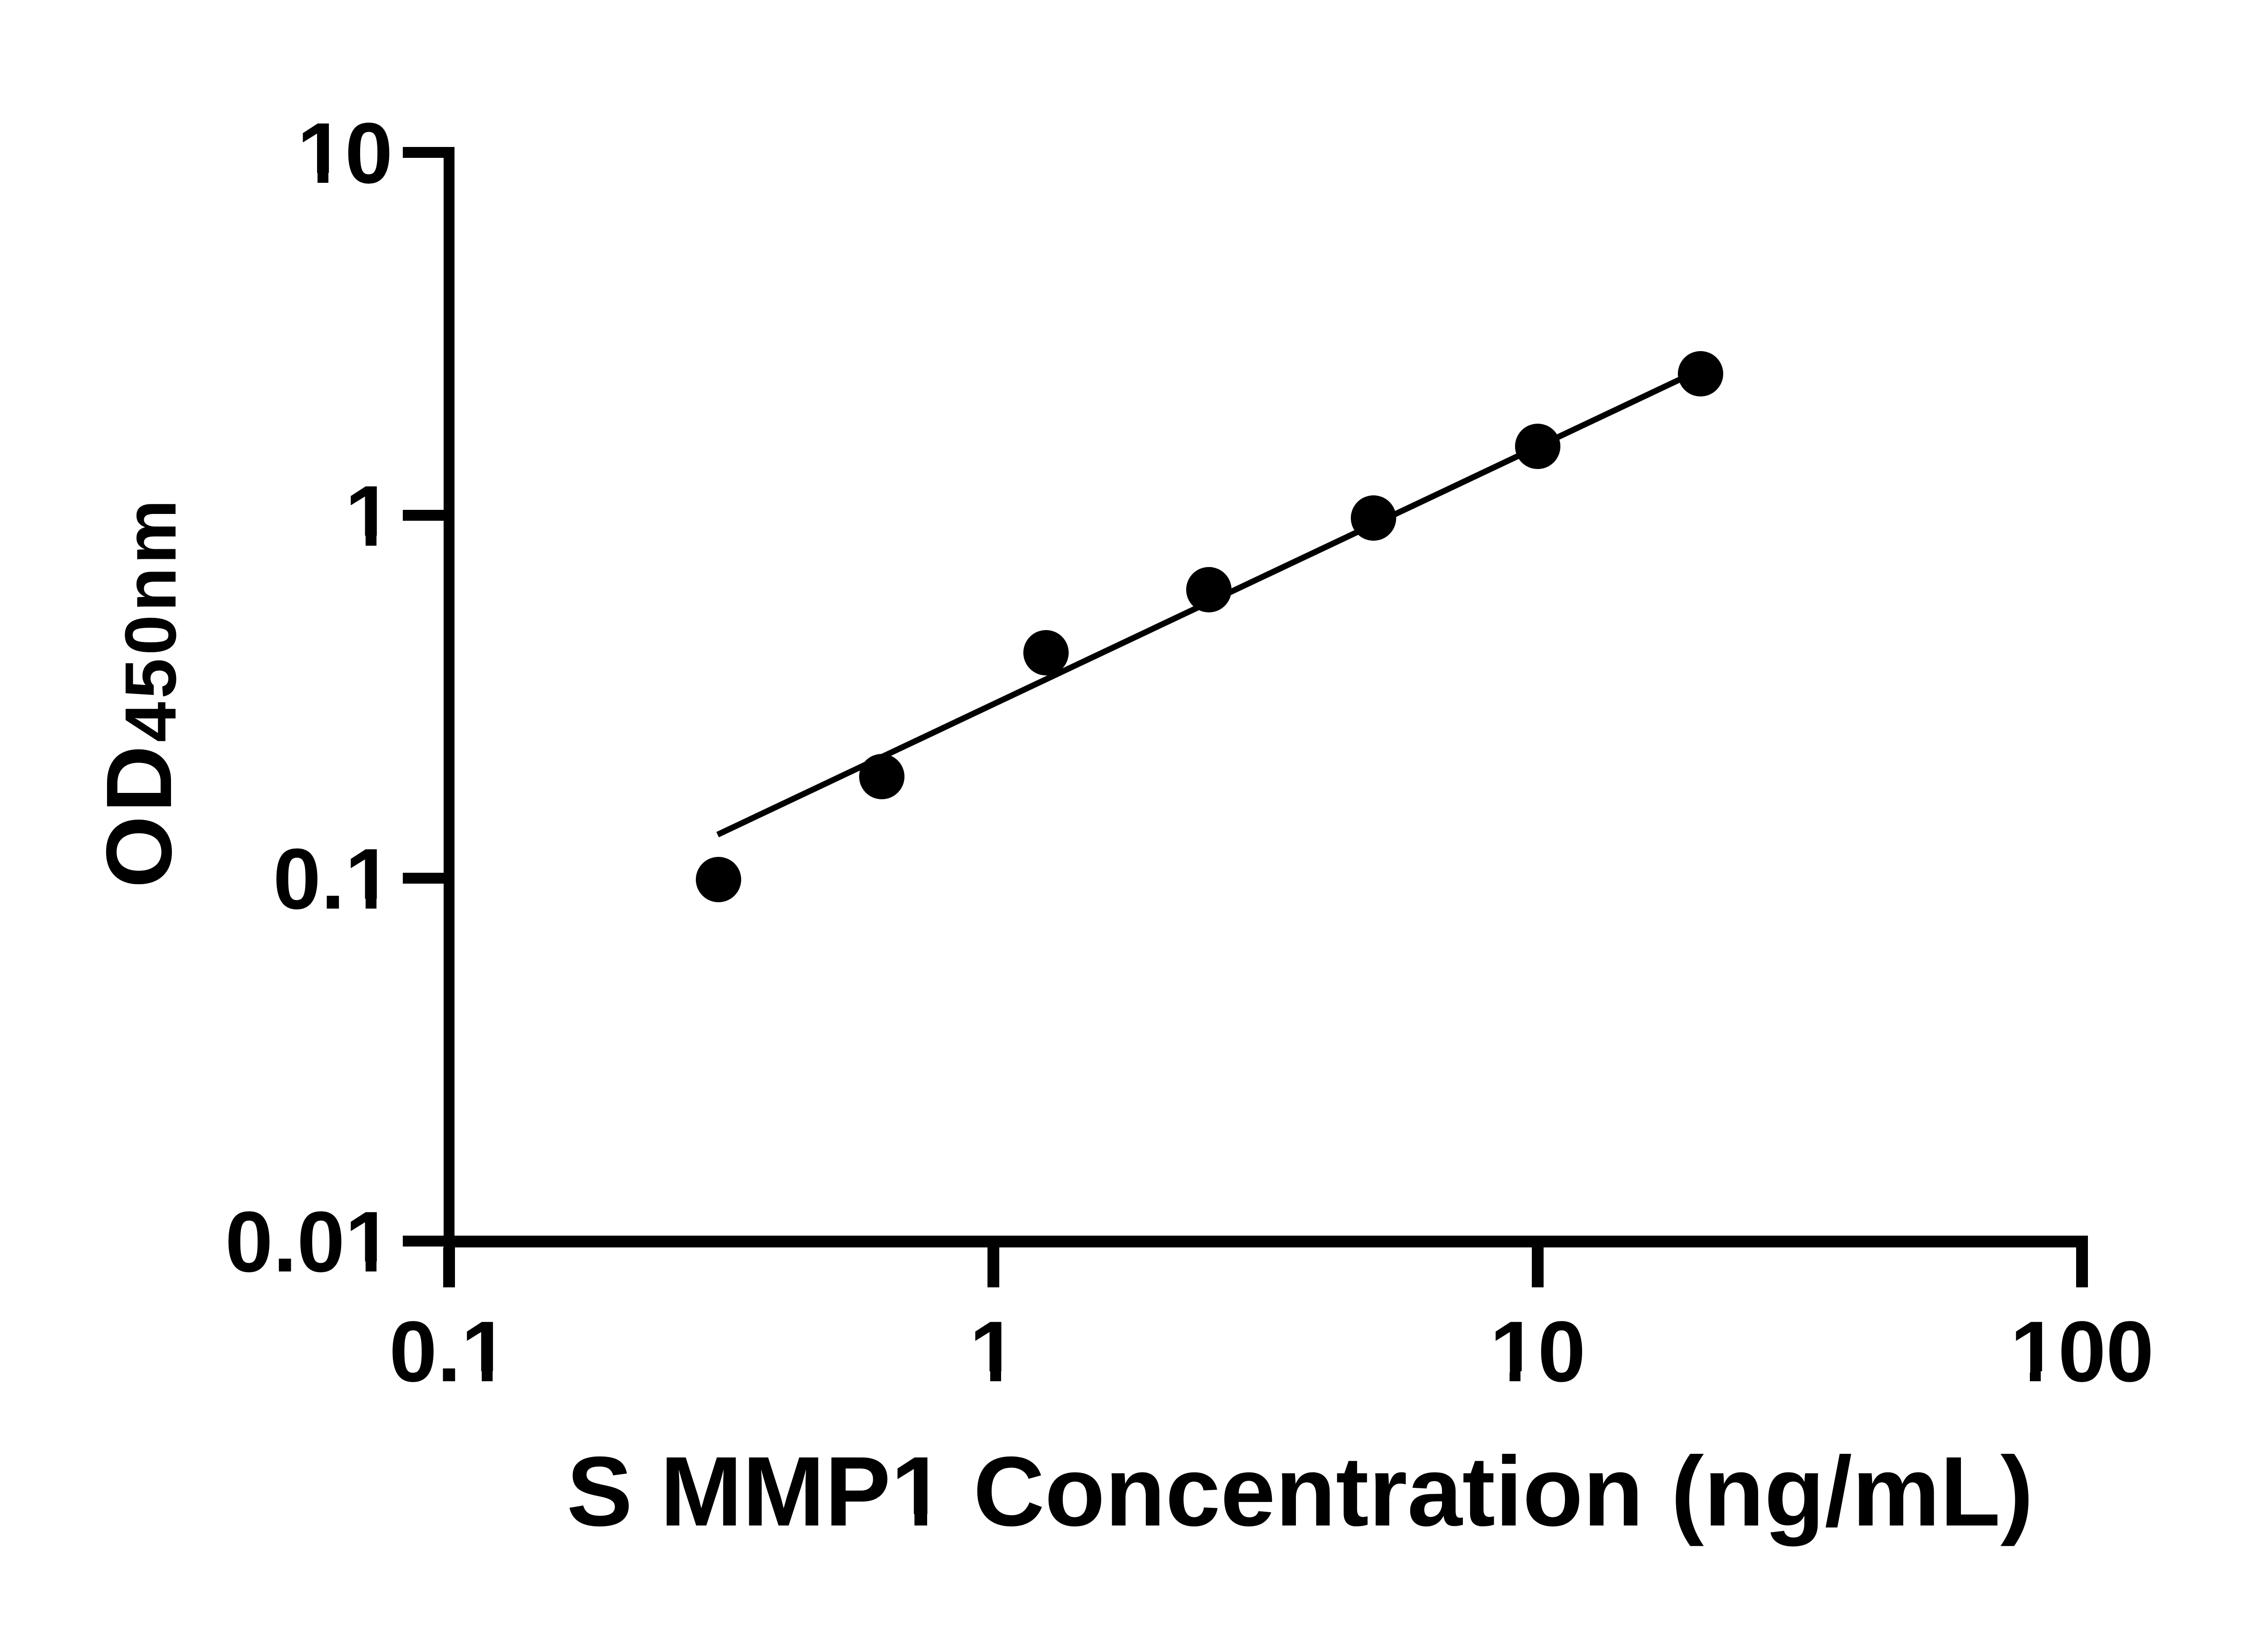 The image size is (2268, 1633). I want to click on svg-text: 0.01, so click(309, 1242).